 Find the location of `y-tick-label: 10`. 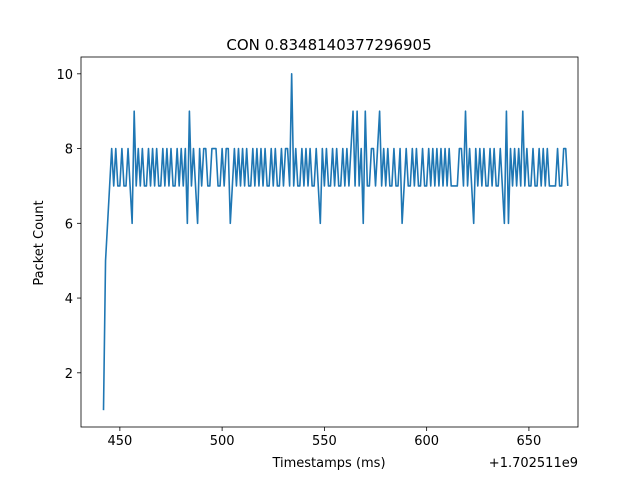

y-tick-label: 10 is located at coordinates (64, 75).